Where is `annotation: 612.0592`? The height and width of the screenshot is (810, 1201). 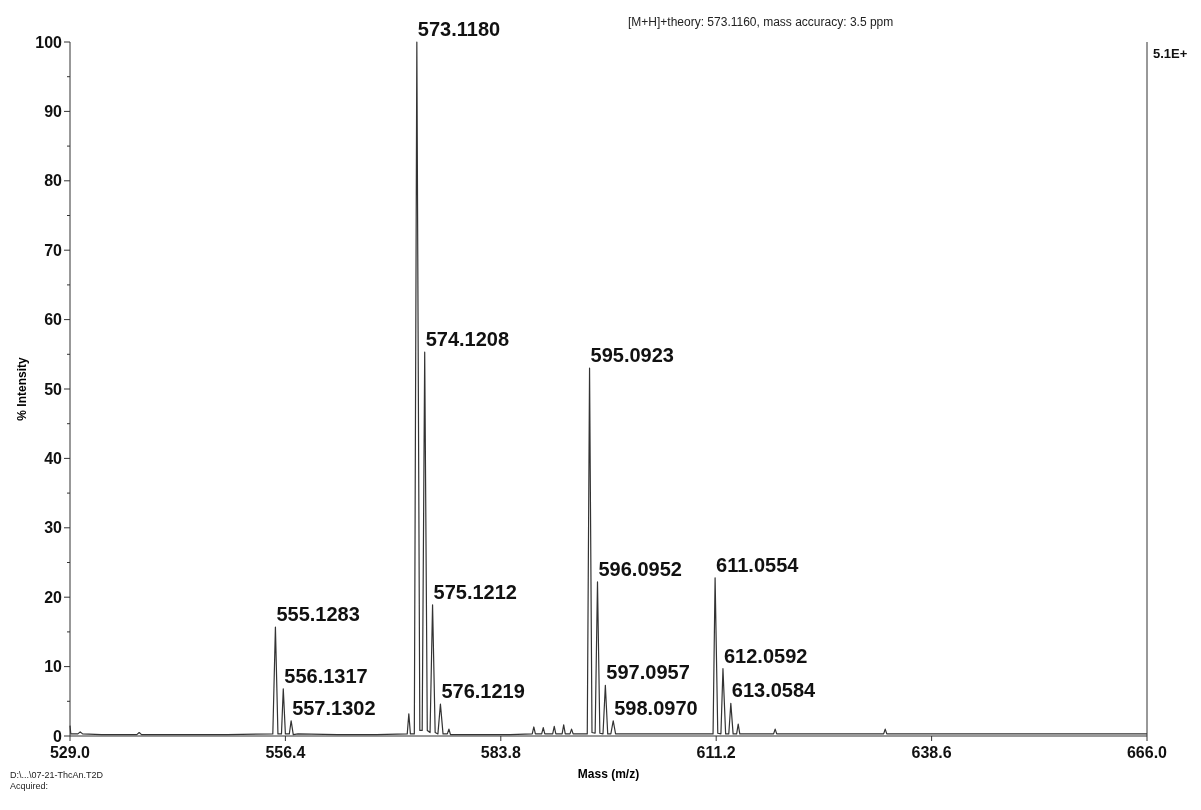 annotation: 612.0592 is located at coordinates (765, 655).